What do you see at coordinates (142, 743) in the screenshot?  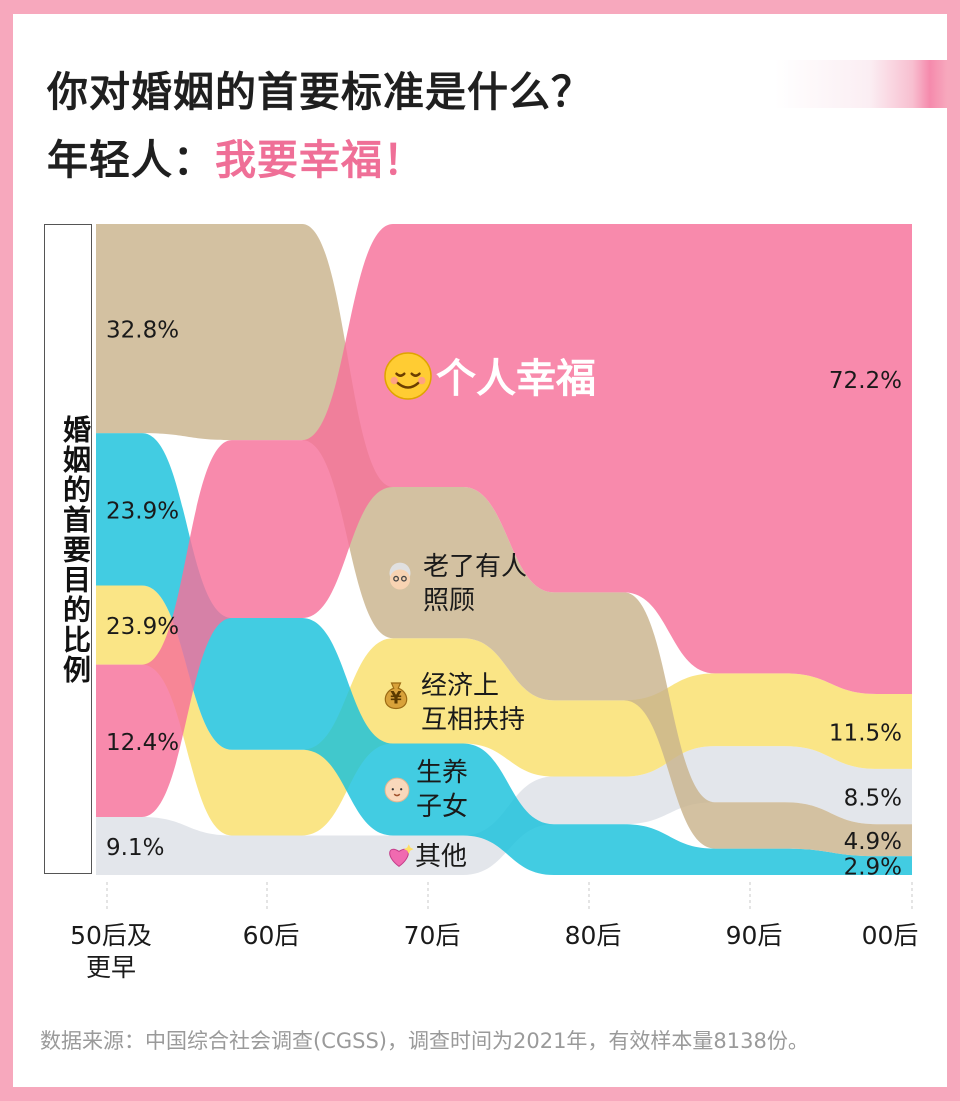 I see `value-label-first: 12.4%` at bounding box center [142, 743].